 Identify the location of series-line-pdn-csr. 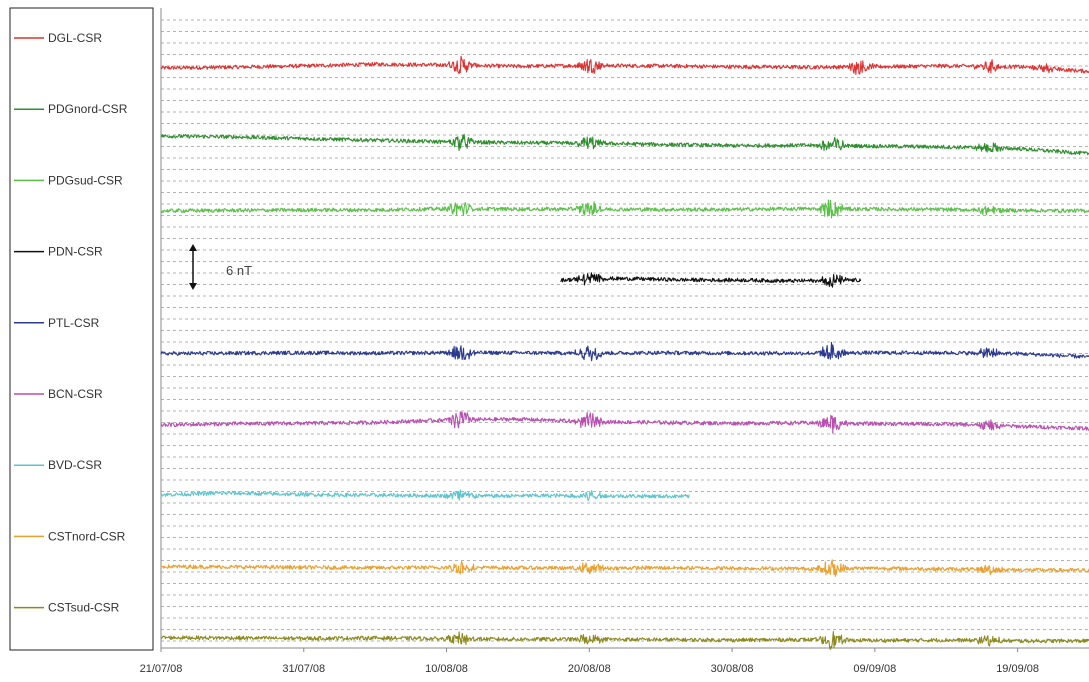
(711, 280).